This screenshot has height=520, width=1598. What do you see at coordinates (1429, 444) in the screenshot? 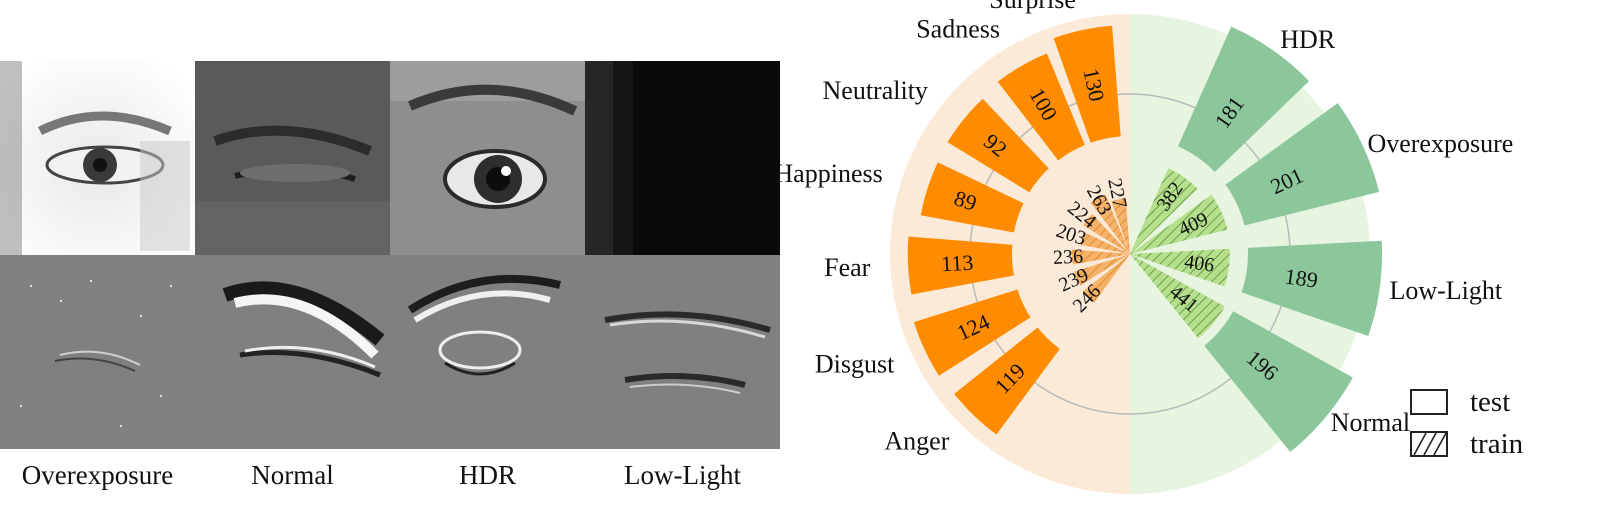
I see `legend-swatch-hatched` at bounding box center [1429, 444].